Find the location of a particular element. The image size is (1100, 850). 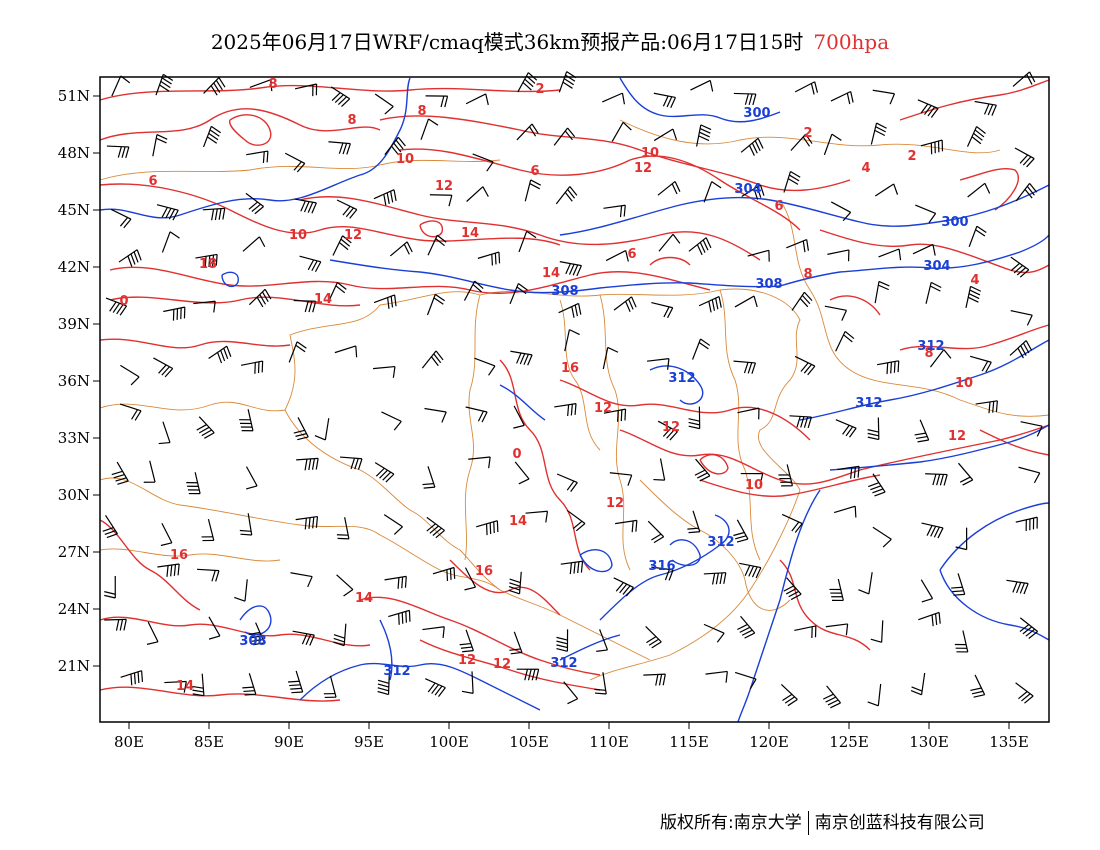

temperature-label: 16 is located at coordinates (179, 555).